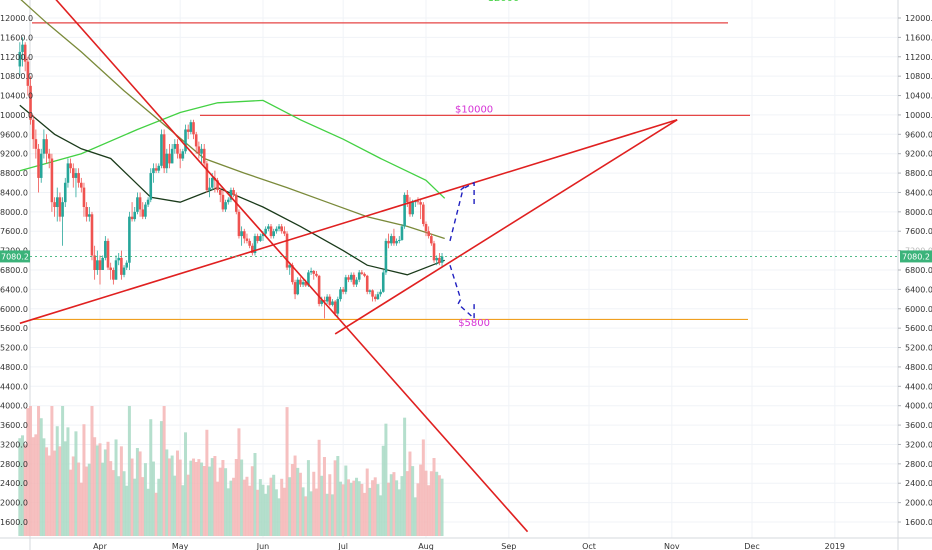 This screenshot has width=932, height=550. I want to click on price-tick-label: 1600.0, so click(918, 522).